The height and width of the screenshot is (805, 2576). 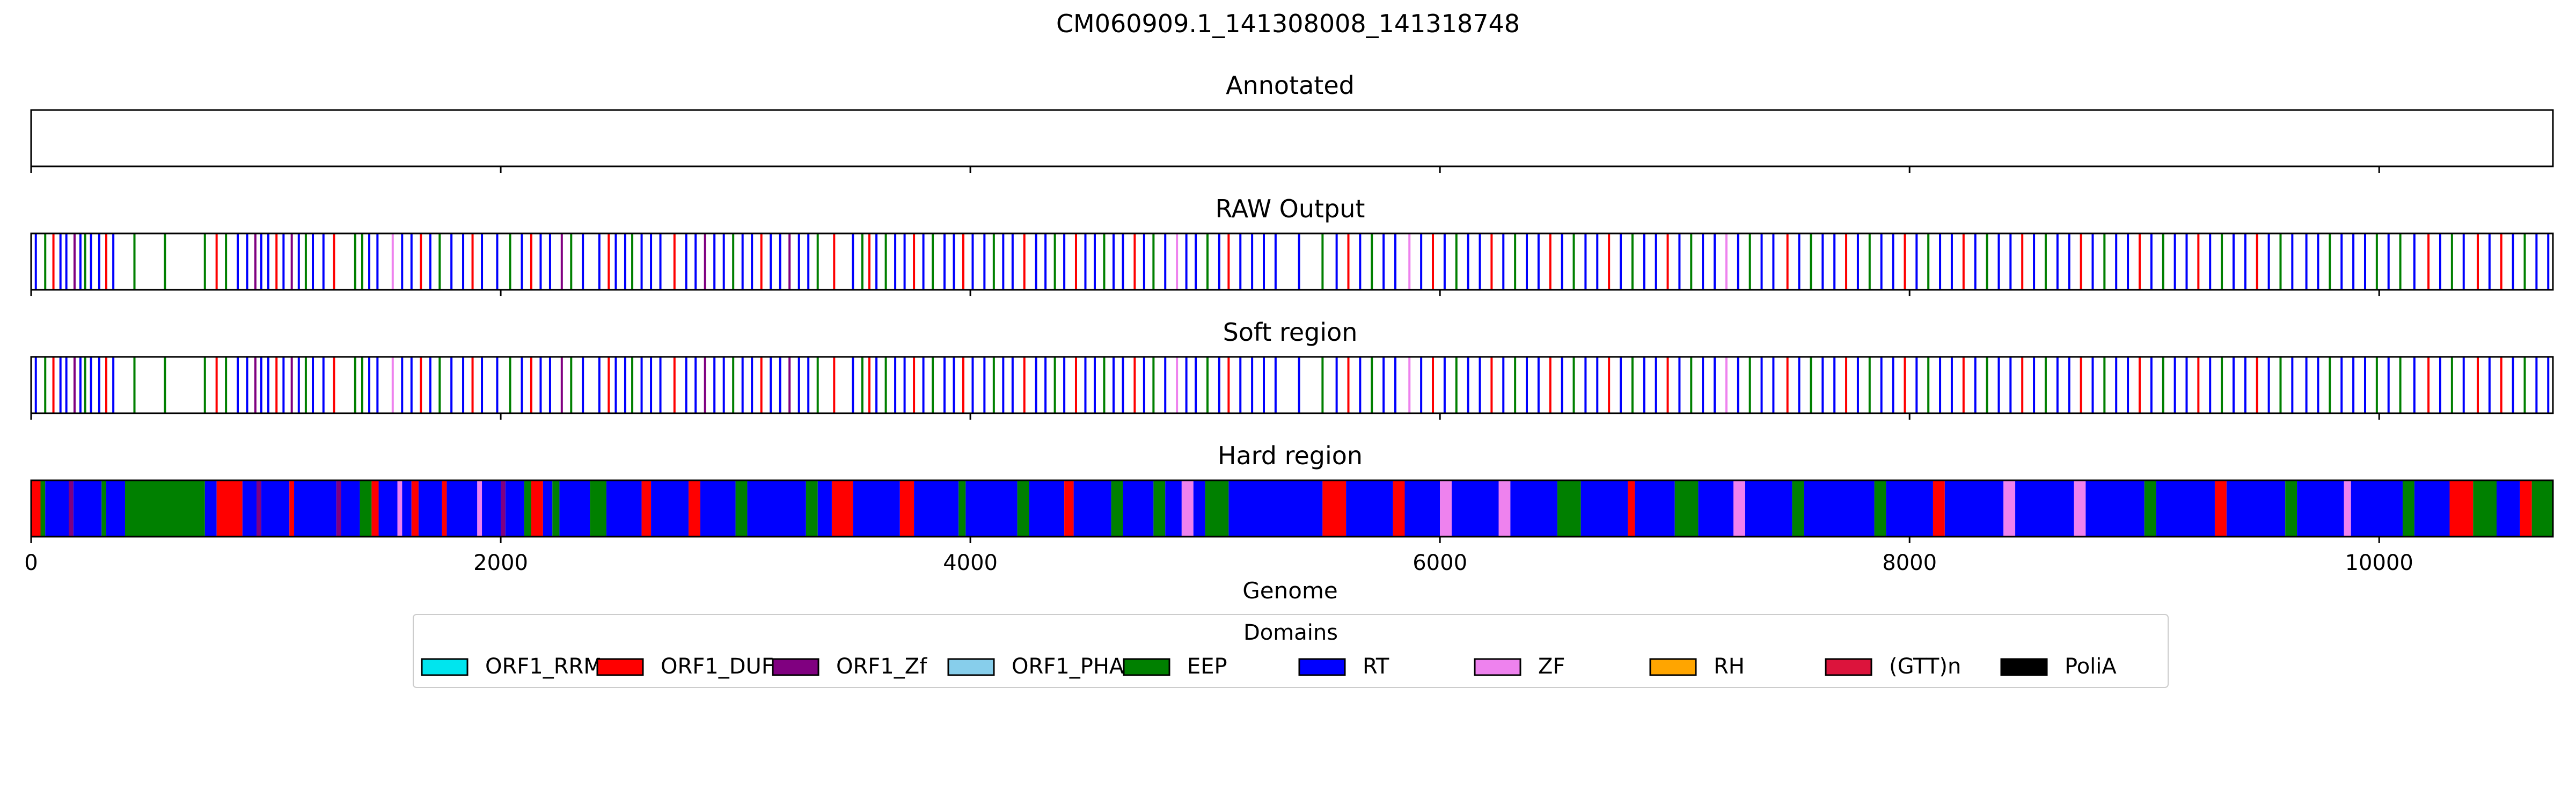 I want to click on legend-label: PoliA, so click(x=2091, y=666).